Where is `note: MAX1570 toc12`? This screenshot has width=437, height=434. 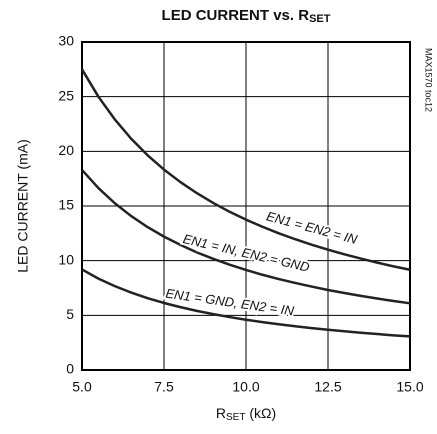
note: MAX1570 toc12 is located at coordinates (429, 80).